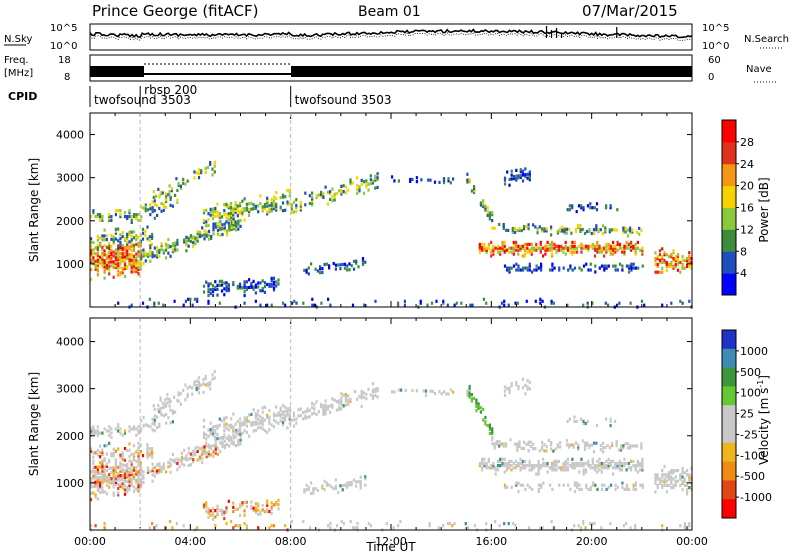 The height and width of the screenshot is (554, 800). Describe the element at coordinates (743, 273) in the screenshot. I see `colorbar-tick-label: 4` at that location.